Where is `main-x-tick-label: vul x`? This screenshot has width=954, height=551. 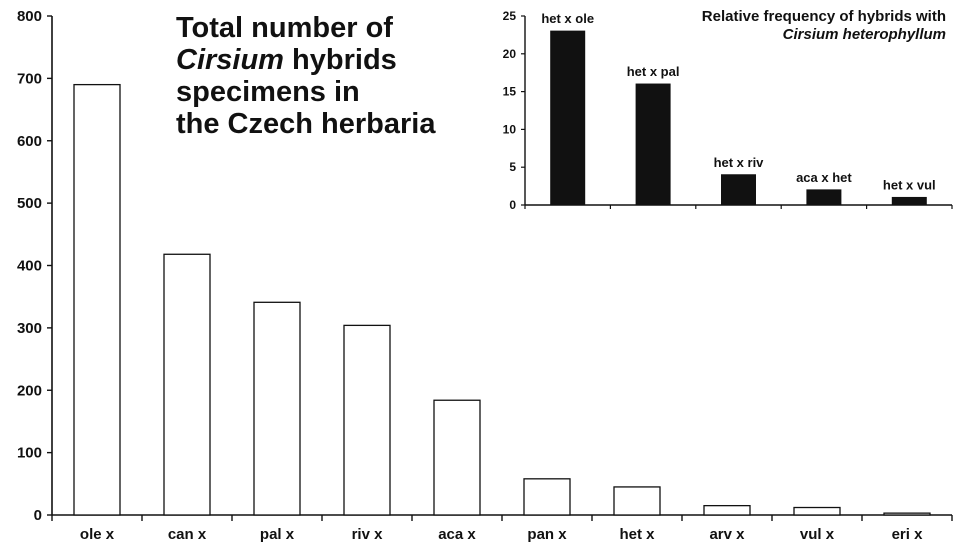
main-x-tick-label: vul x is located at coordinates (817, 534).